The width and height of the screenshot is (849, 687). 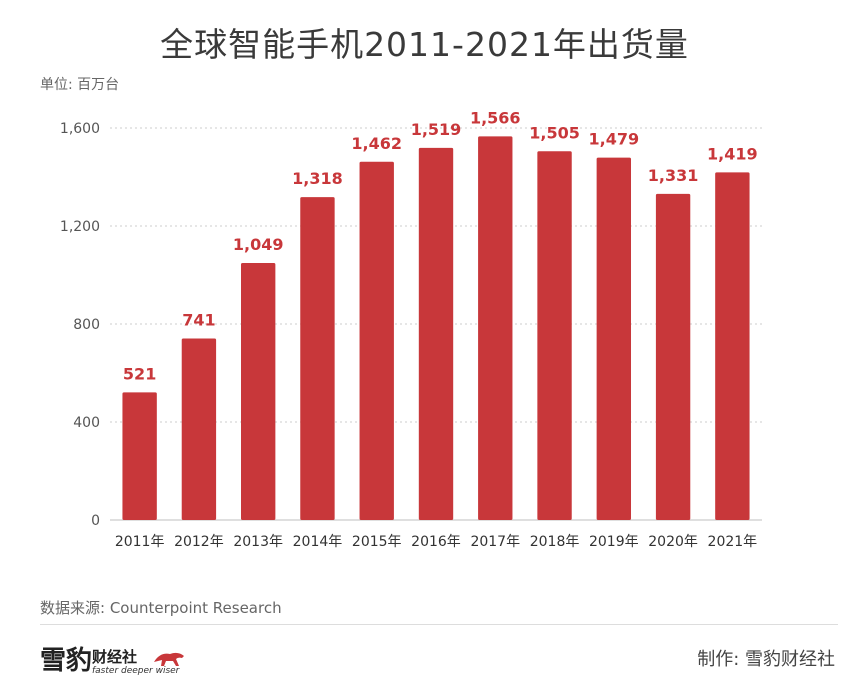 What do you see at coordinates (495, 542) in the screenshot?
I see `x-tick-label: 2017年` at bounding box center [495, 542].